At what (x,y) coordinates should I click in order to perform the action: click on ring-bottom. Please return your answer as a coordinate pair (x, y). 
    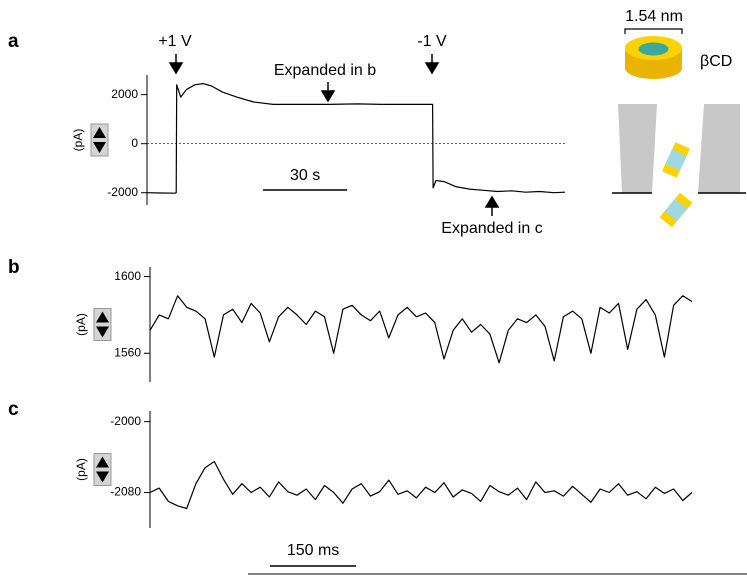
    Looking at the image, I should click on (653, 68).